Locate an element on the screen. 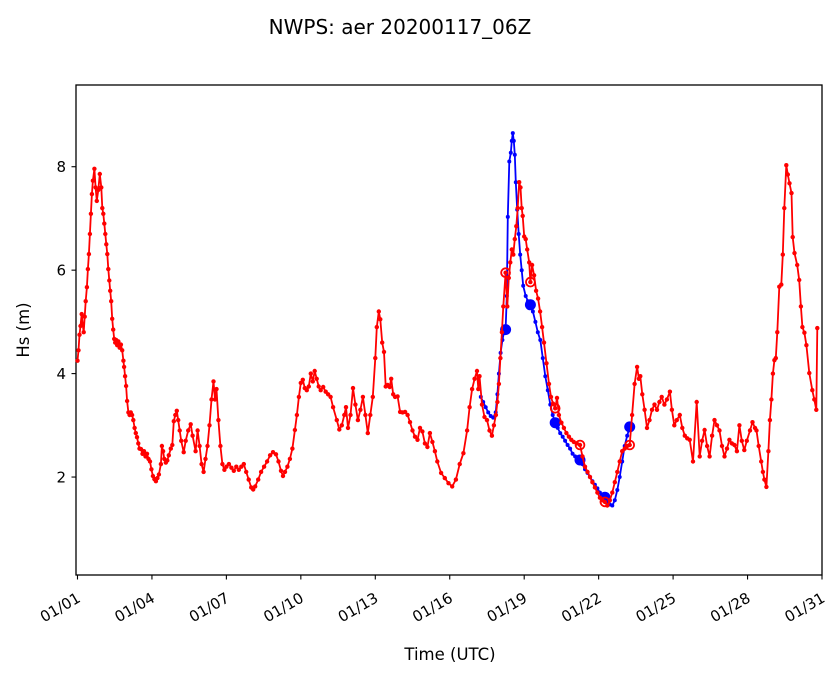 The image size is (839, 681). data-point-model-daily-06z-markers is located at coordinates (530, 305).